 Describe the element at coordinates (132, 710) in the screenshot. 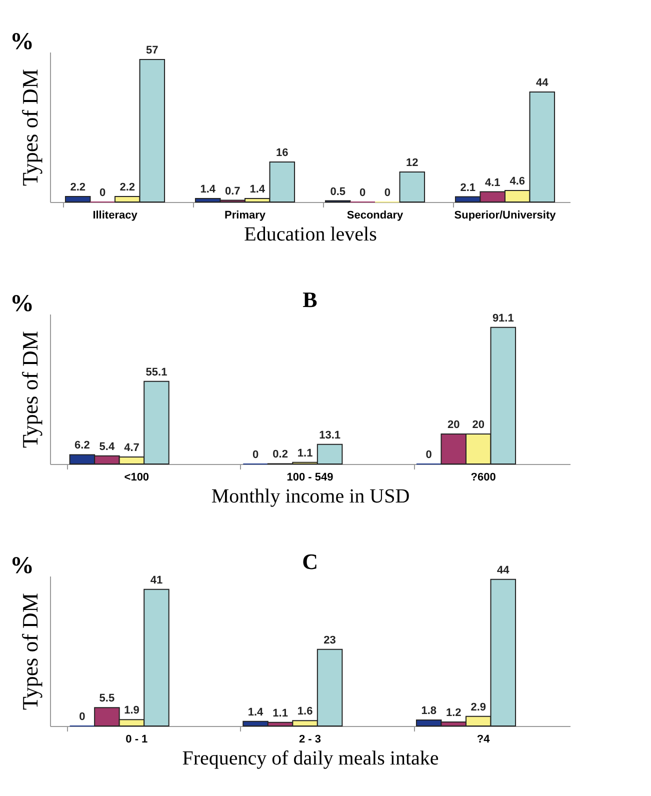

I see `data-label: 1.9` at that location.